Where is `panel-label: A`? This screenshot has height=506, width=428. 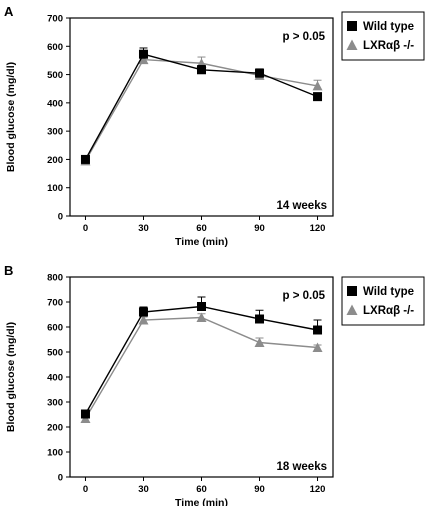 panel-label: A is located at coordinates (9, 11).